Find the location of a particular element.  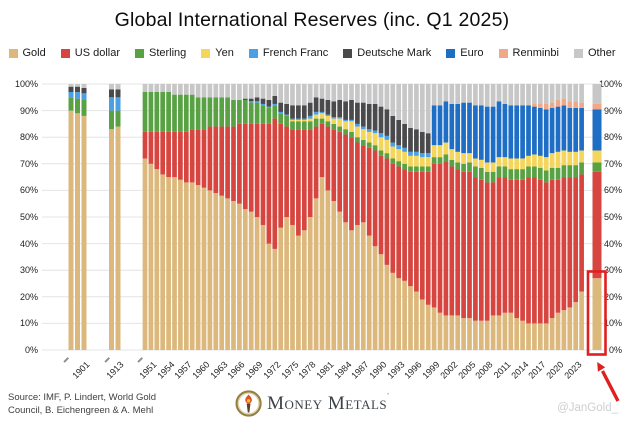

legend-item: Euro is located at coordinates (465, 53).